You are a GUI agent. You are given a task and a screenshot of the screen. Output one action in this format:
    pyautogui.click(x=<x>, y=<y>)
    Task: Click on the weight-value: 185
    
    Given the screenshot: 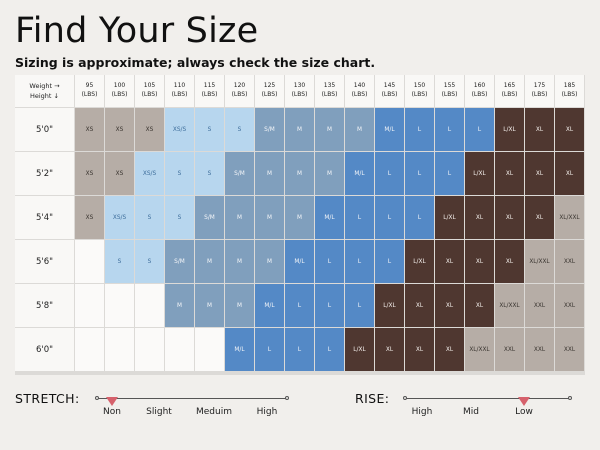 What is the action you would take?
    pyautogui.click(x=569, y=86)
    